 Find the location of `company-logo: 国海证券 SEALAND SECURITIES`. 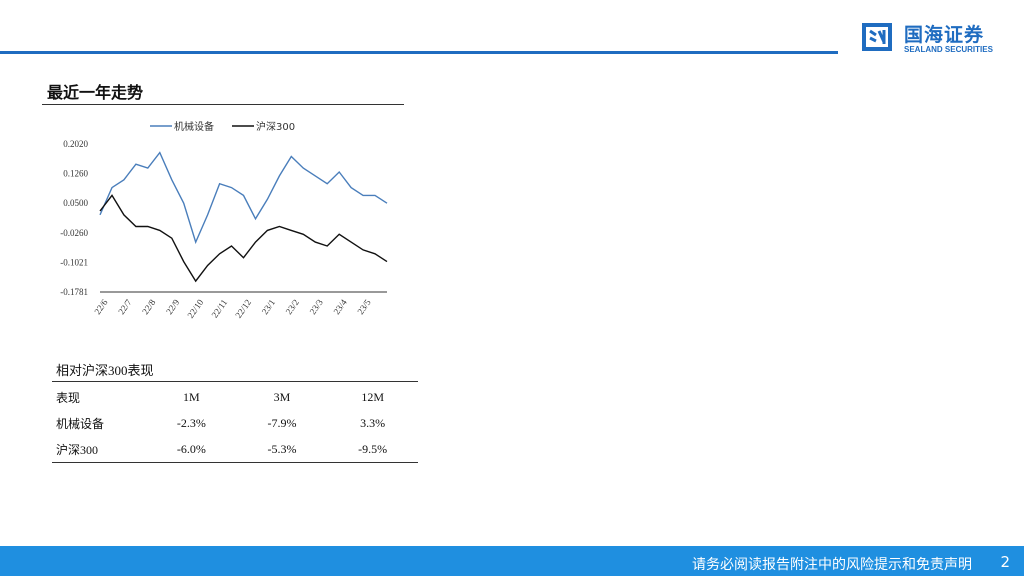

company-logo: 国海证券 SEALAND SECURITIES is located at coordinates (935, 38).